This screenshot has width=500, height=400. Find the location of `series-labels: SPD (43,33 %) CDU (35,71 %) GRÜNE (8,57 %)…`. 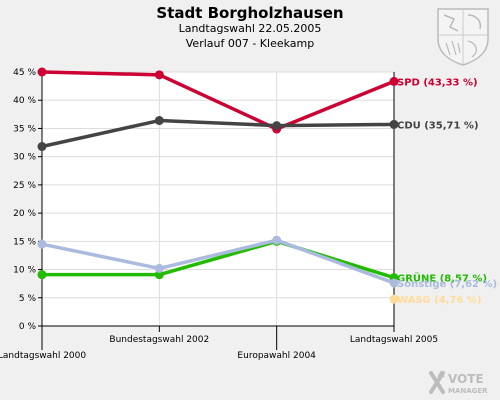

series-labels: SPD (43,33 %) CDU (35,71 %) GRÜNE (8,57 %)… is located at coordinates (447, 191).